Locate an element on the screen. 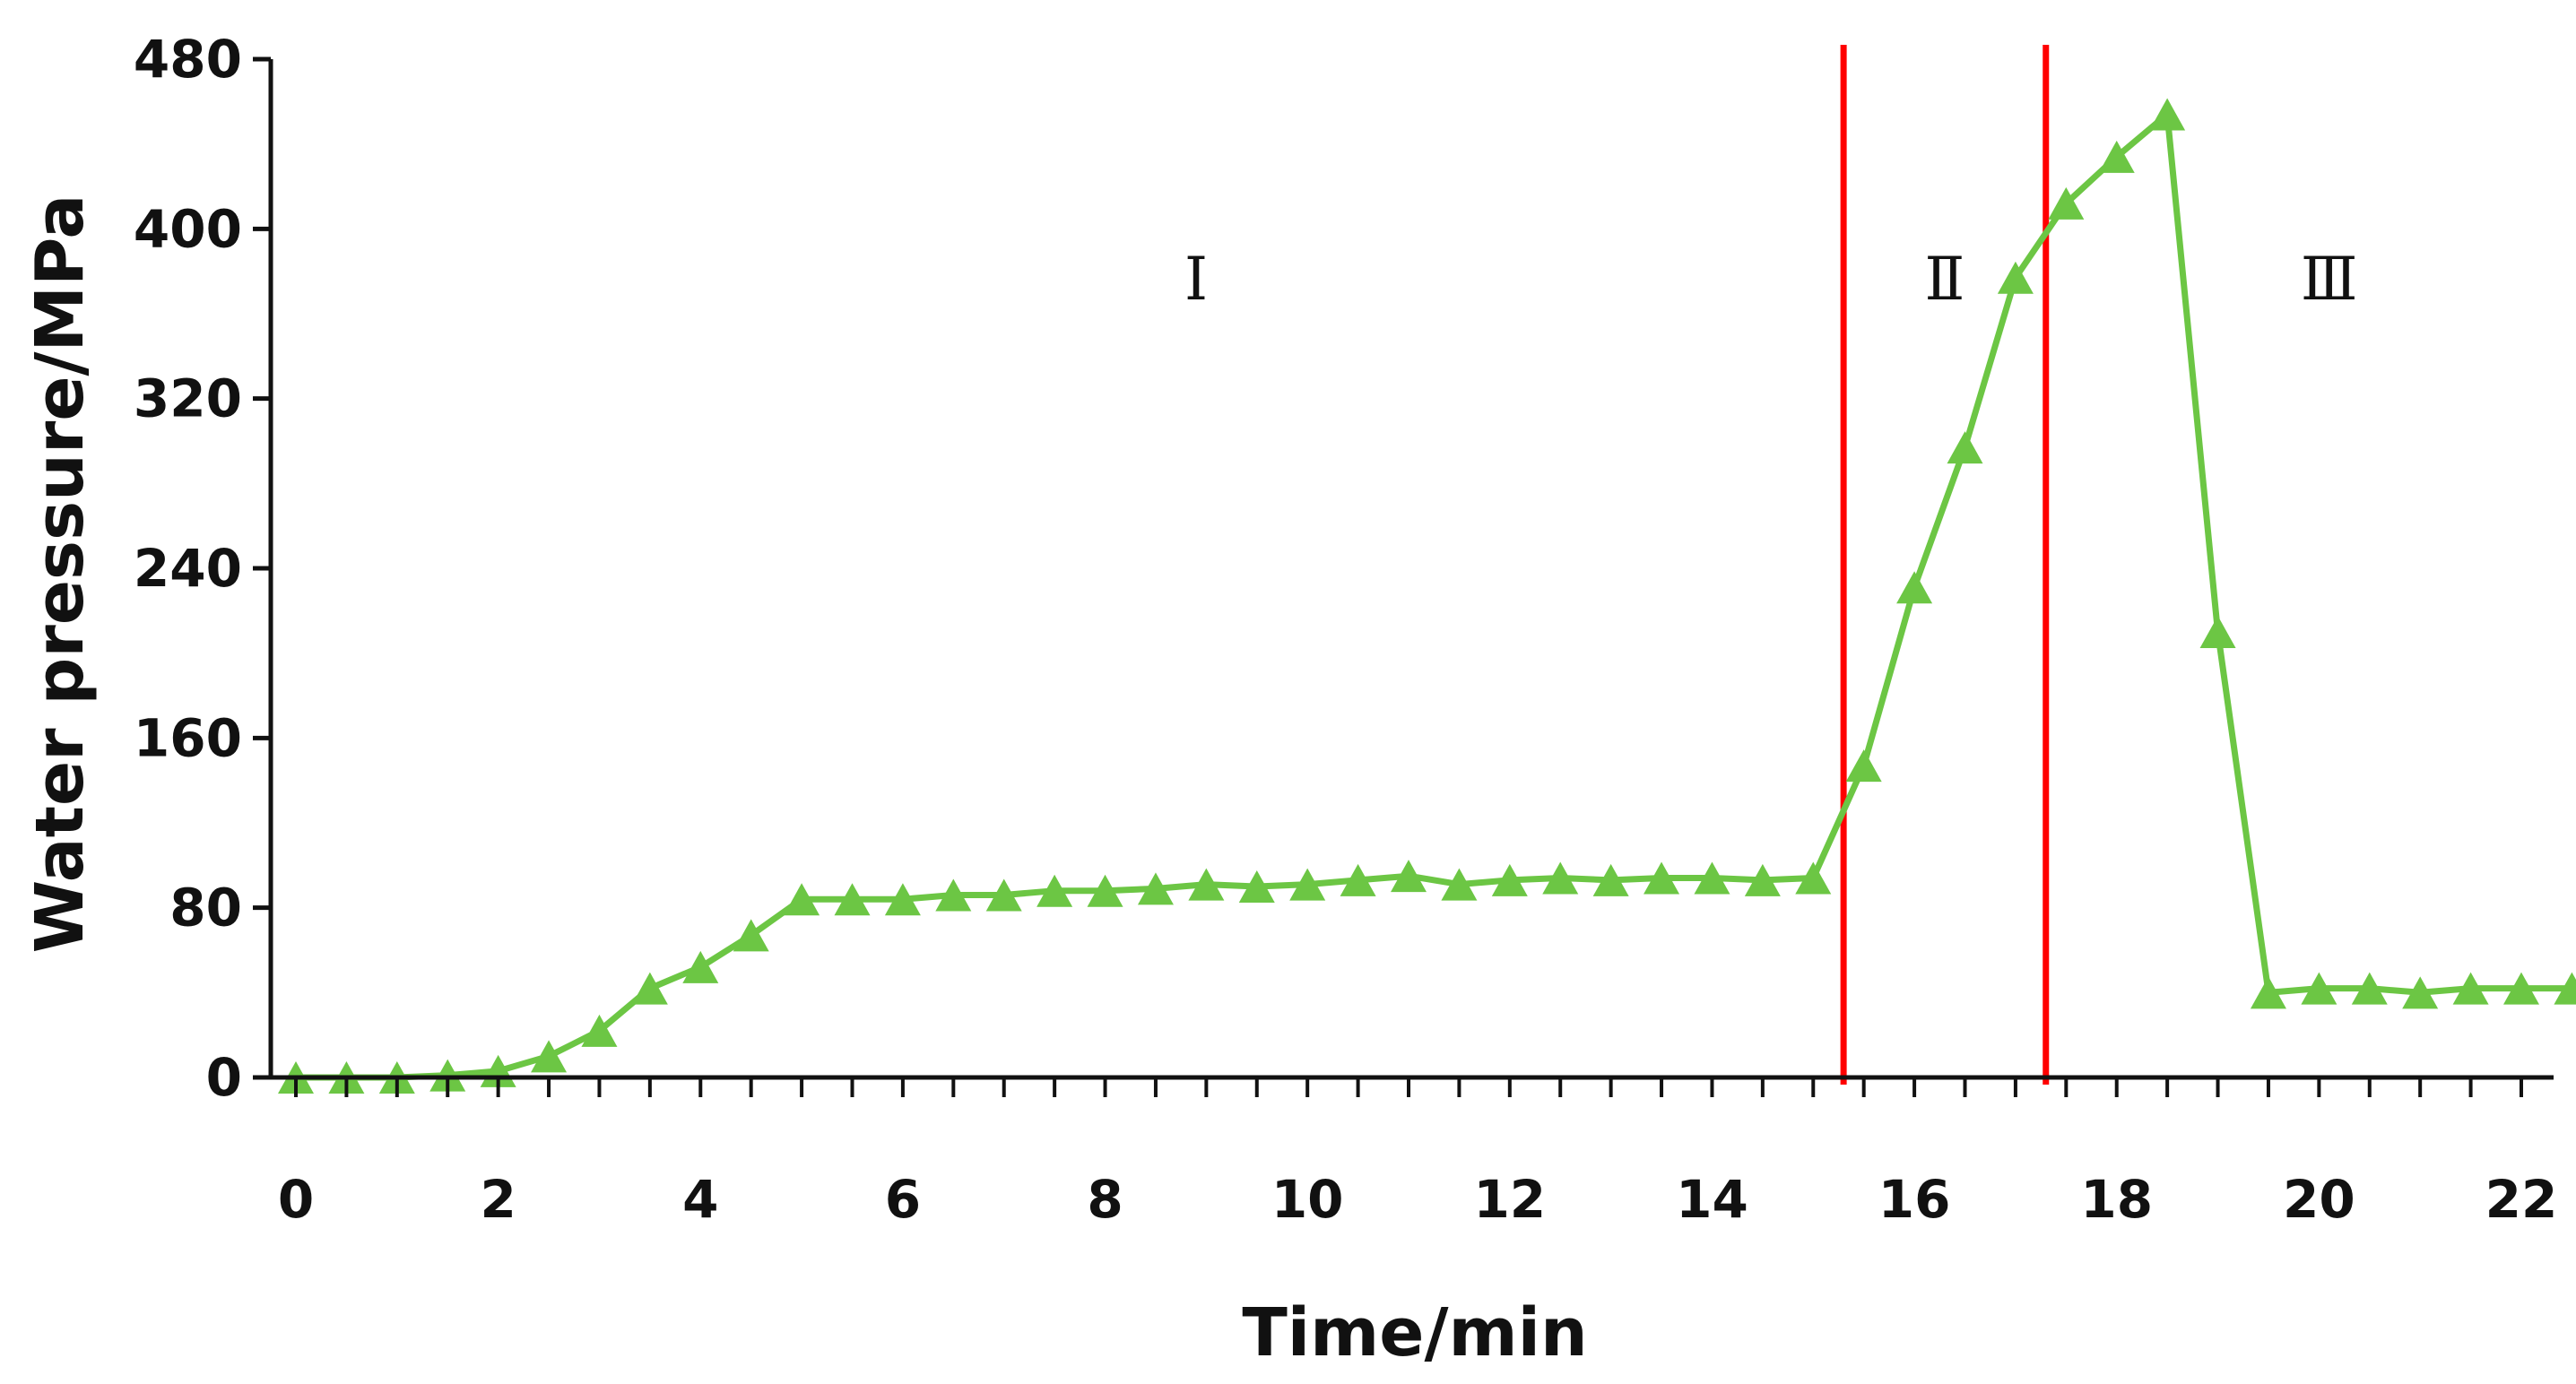 The width and height of the screenshot is (2576, 1384). y-axis-title: Water pressure/MPa is located at coordinates (60, 574).